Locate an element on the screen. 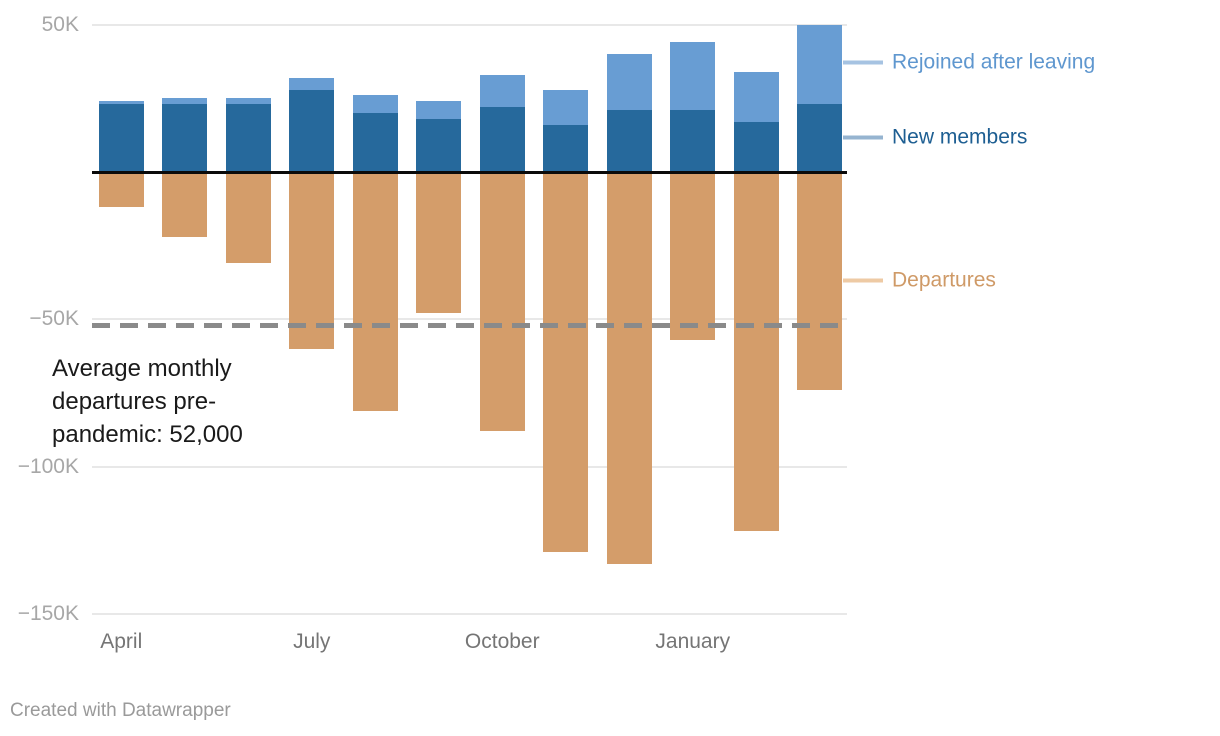 The height and width of the screenshot is (736, 1220). legend-label-departures: Departures is located at coordinates (944, 280).